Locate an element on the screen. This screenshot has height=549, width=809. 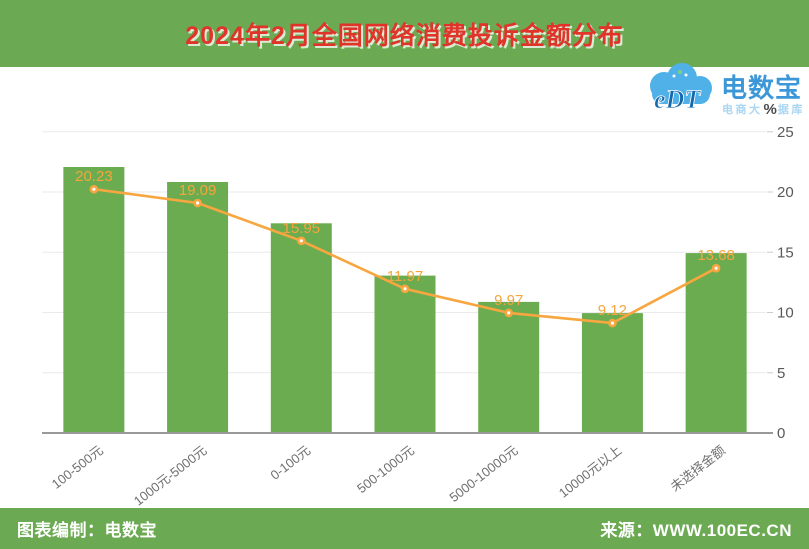
logo: eDT 电数宝 电商大%据库 is located at coordinates (724, 91).